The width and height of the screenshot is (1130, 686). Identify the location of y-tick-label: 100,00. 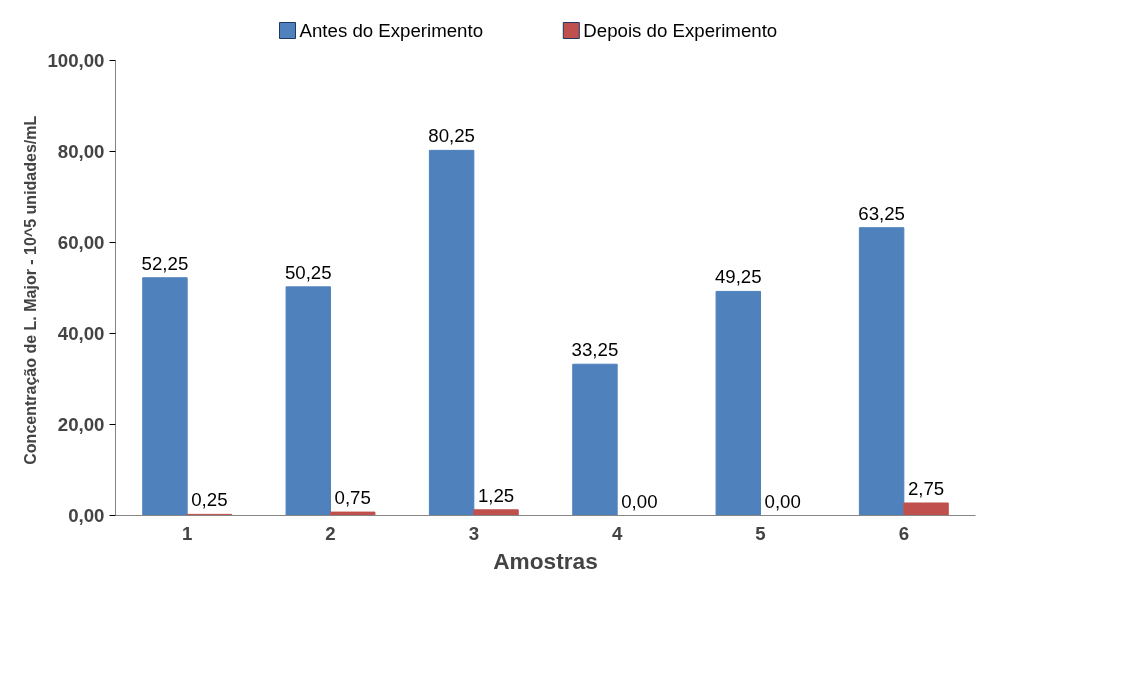
(76, 60).